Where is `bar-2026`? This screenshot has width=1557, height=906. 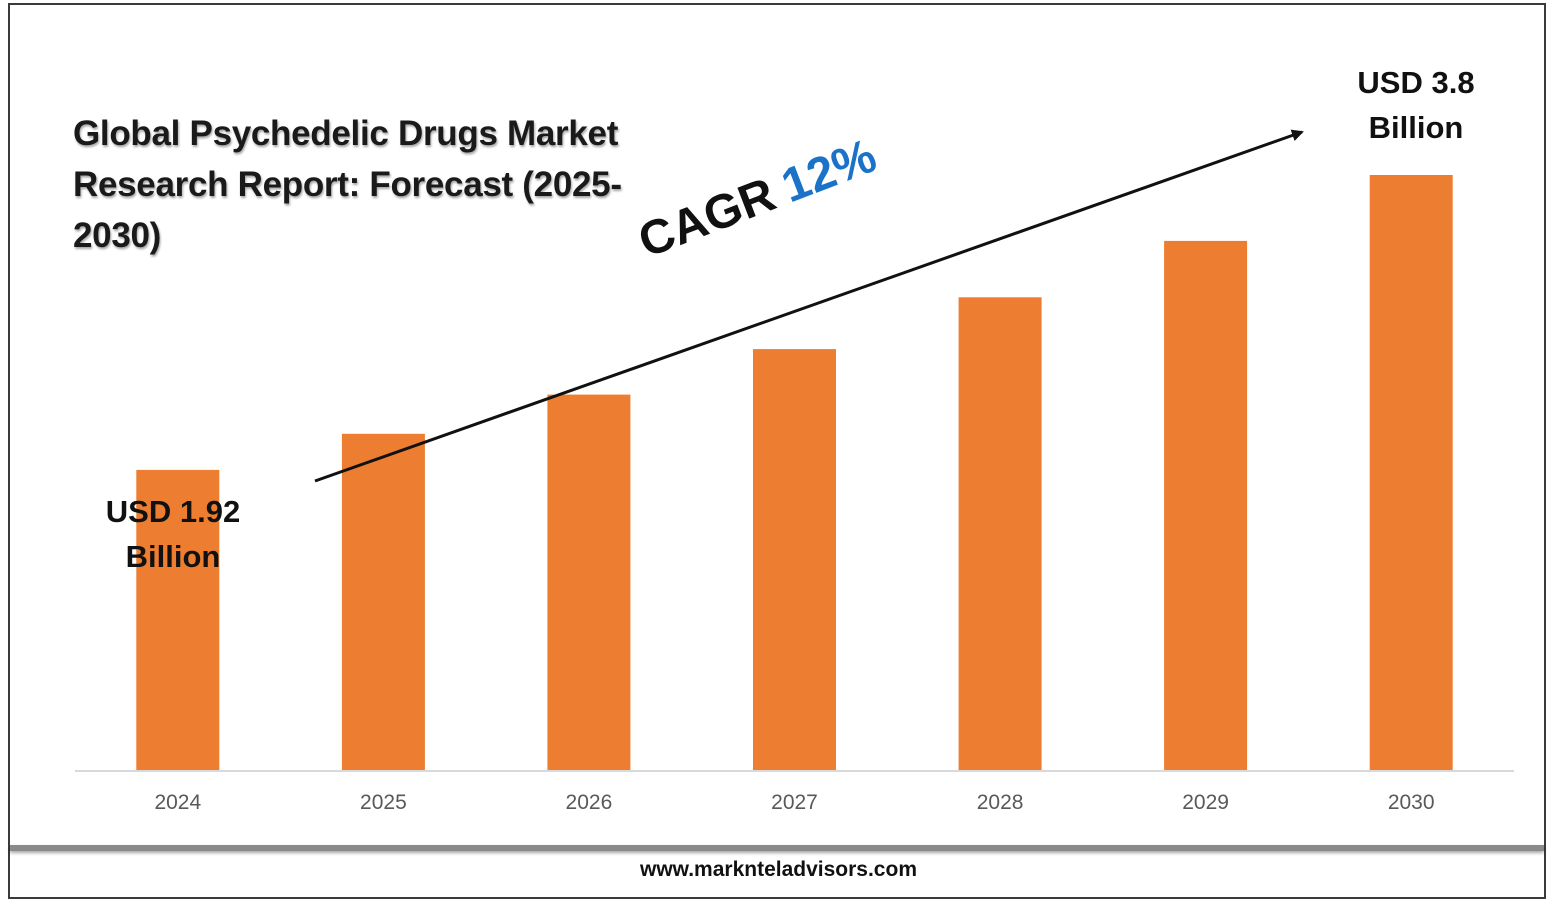
bar-2026 is located at coordinates (589, 582).